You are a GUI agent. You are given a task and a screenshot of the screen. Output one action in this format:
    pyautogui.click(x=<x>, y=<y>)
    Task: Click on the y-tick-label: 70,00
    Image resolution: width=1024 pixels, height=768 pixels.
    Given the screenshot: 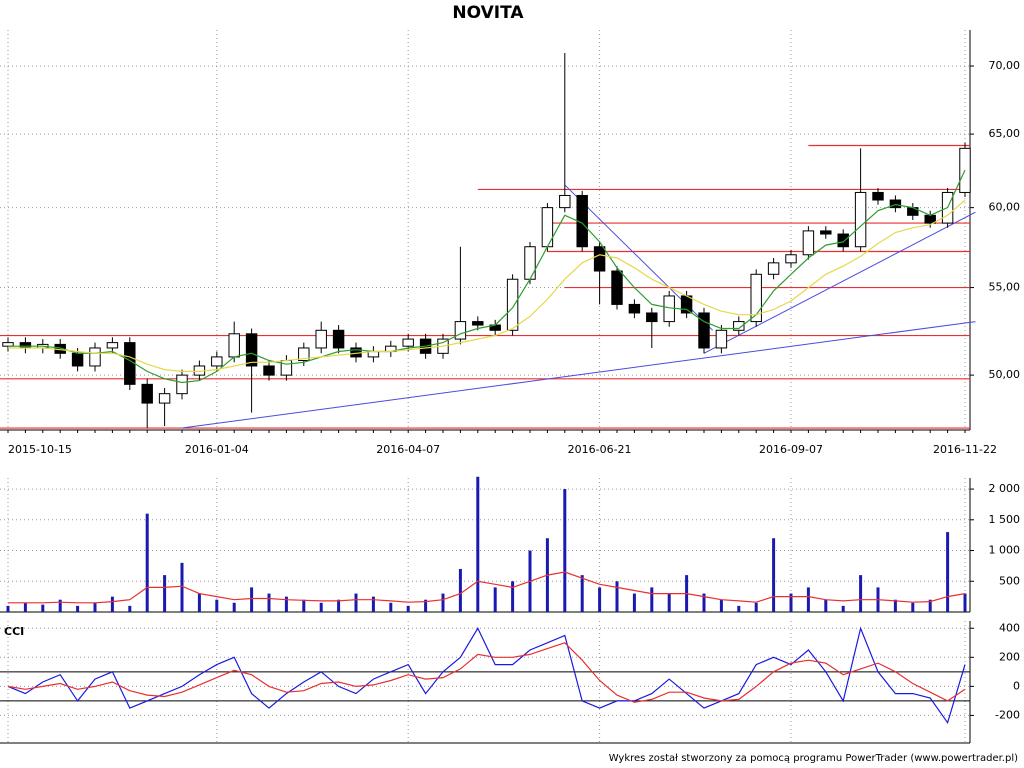 What is the action you would take?
    pyautogui.click(x=1005, y=65)
    